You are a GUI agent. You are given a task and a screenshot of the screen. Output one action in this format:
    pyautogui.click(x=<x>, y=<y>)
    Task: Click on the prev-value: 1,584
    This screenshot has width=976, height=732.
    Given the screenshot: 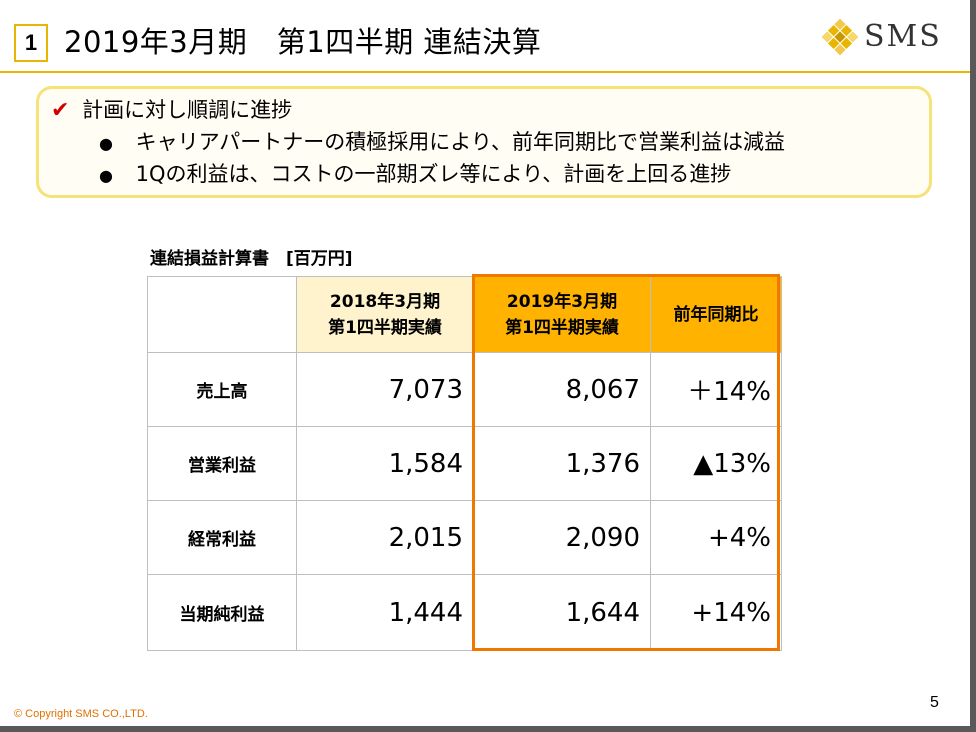 What is the action you would take?
    pyautogui.click(x=385, y=463)
    